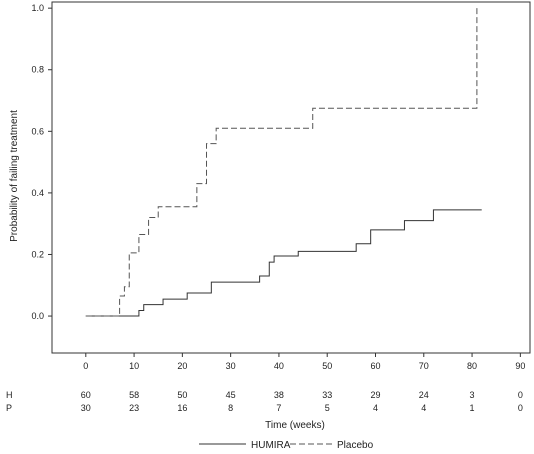  I want to click on risk-count: 7, so click(278, 408).